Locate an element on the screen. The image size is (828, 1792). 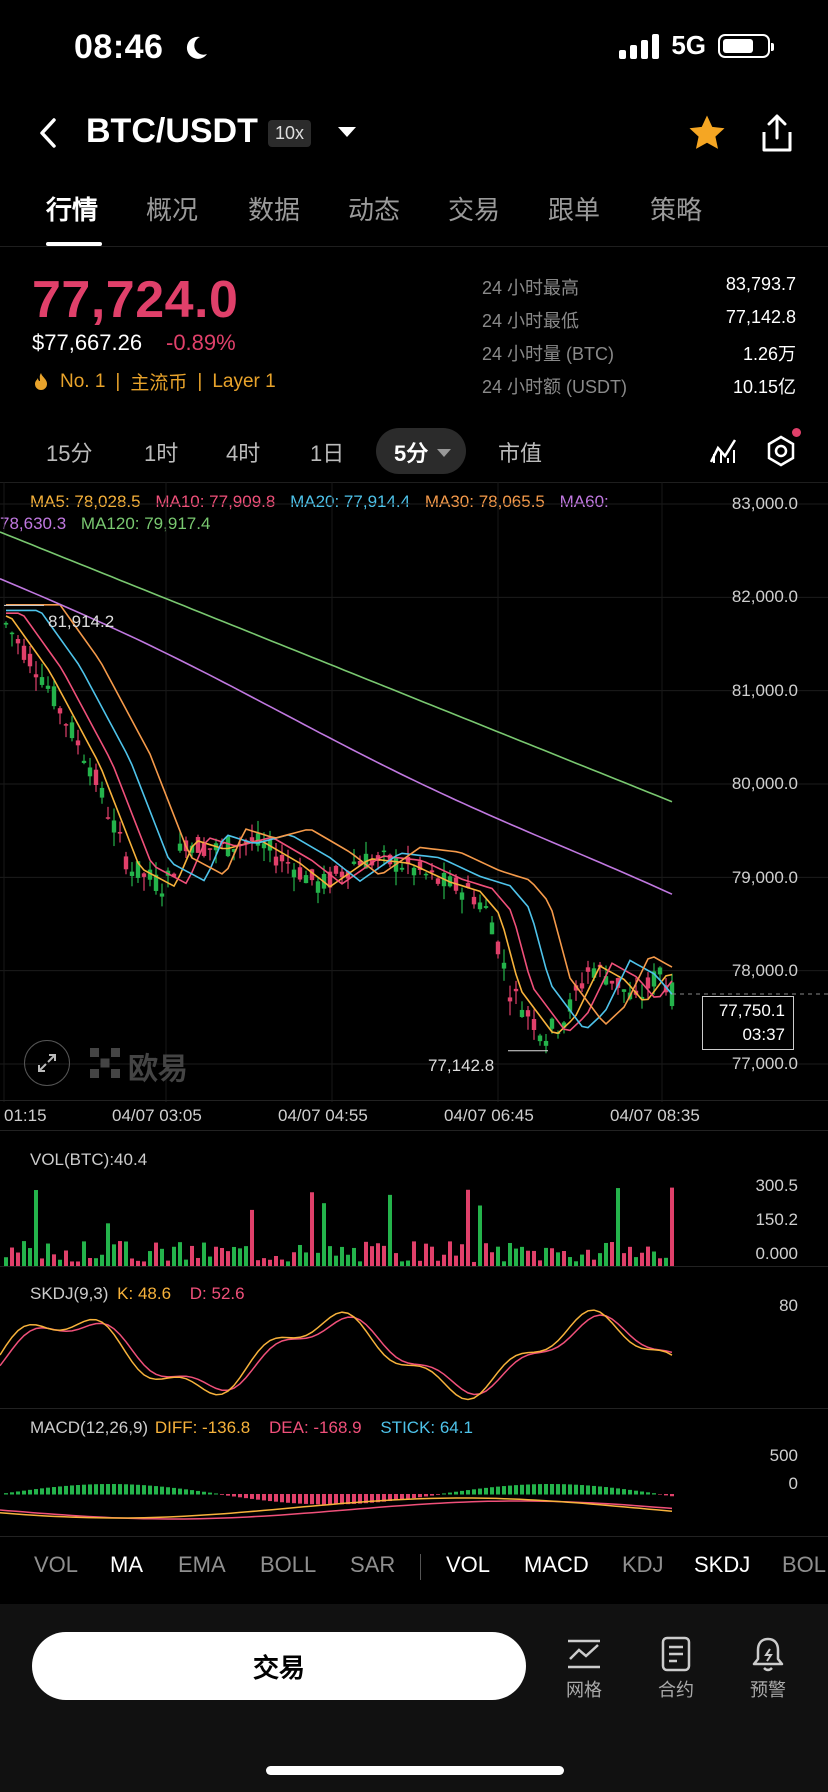
macd-stick: STICK: 64.1 is located at coordinates (426, 1427).